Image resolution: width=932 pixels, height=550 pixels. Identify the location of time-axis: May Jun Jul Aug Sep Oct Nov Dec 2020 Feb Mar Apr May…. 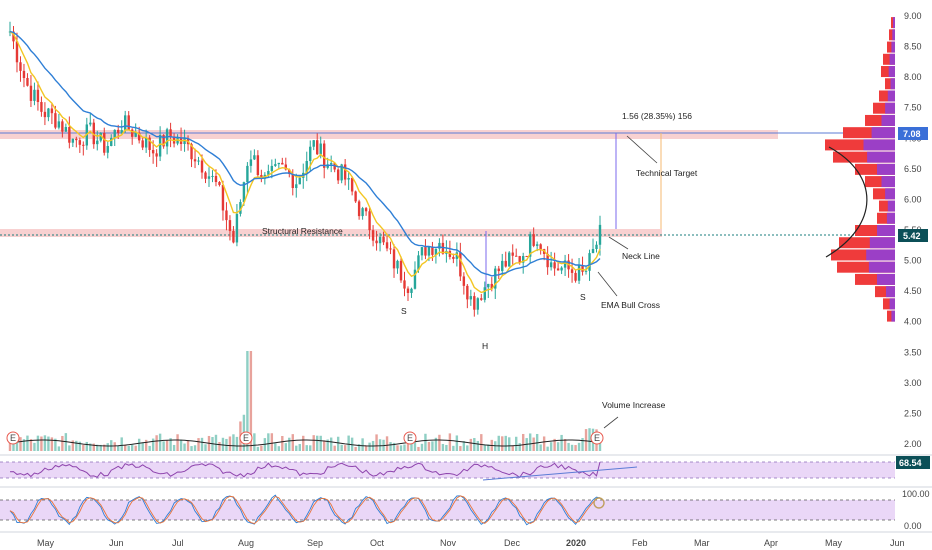
(471, 543).